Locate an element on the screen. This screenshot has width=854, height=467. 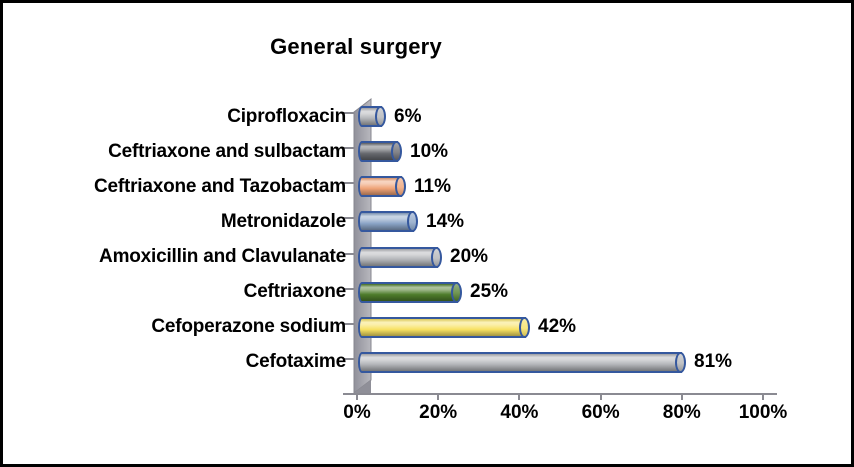
value-label: 25% is located at coordinates (489, 292).